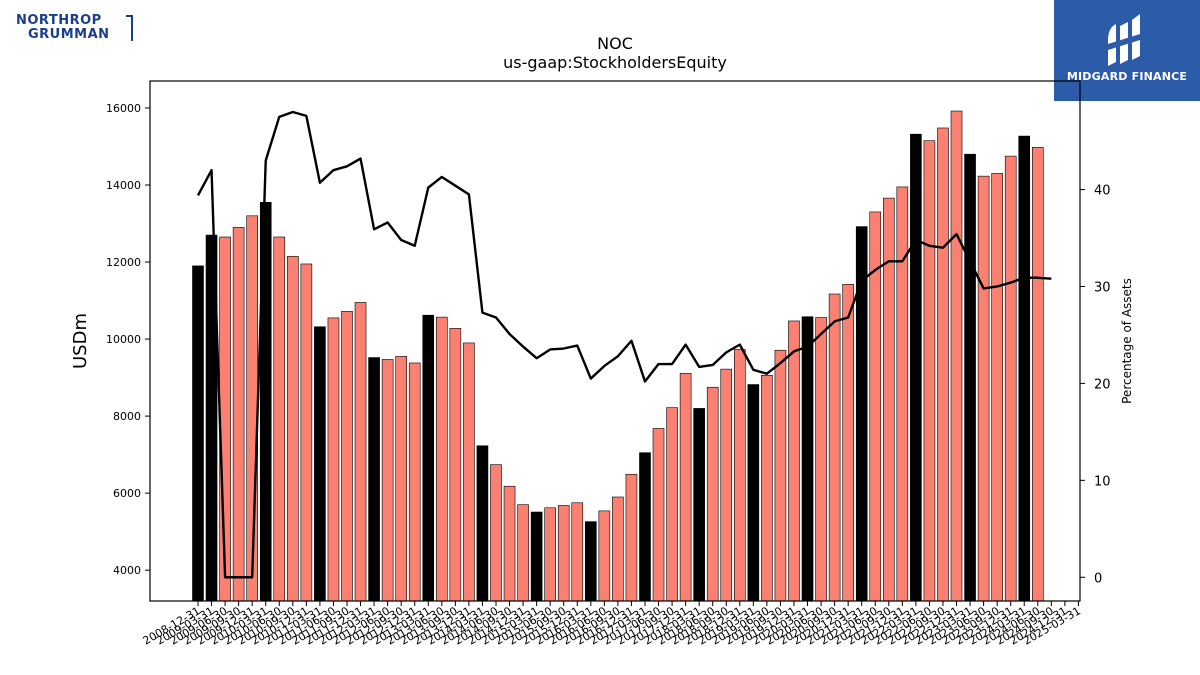  I want to click on y2-tick-label: 20, so click(1102, 384).